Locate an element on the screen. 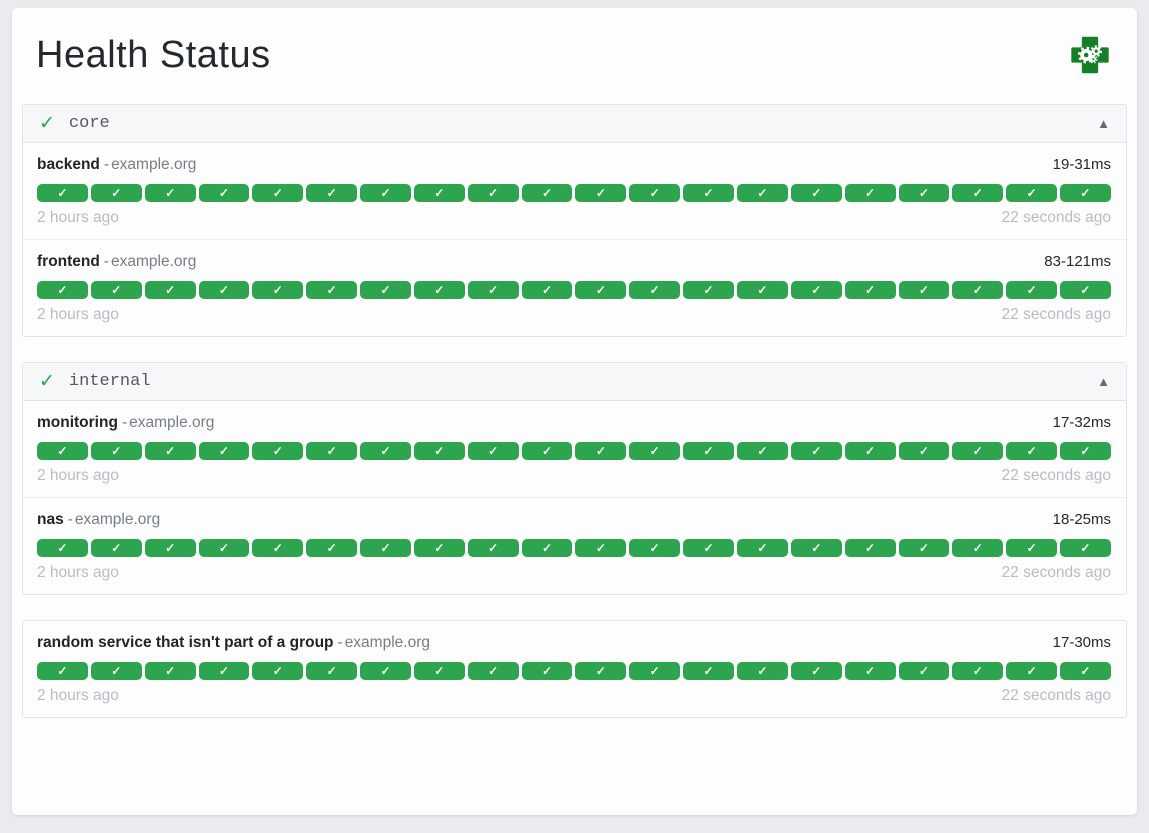  group-header-core: ✓ core ▲ is located at coordinates (574, 124).